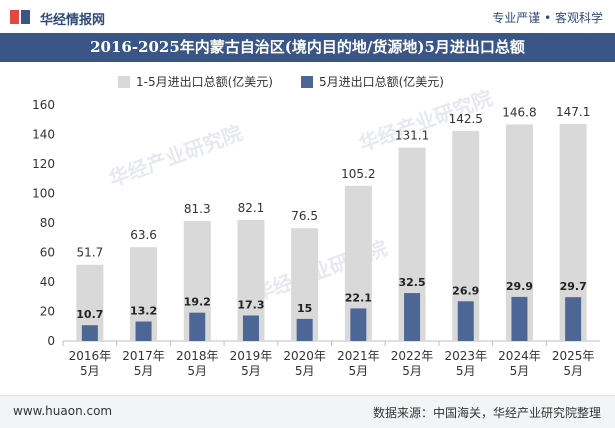 This screenshot has height=428, width=615. Describe the element at coordinates (307, 411) in the screenshot. I see `footer: www.huaon.com 数据来源：中国海关，华经产业研究院整理` at that location.